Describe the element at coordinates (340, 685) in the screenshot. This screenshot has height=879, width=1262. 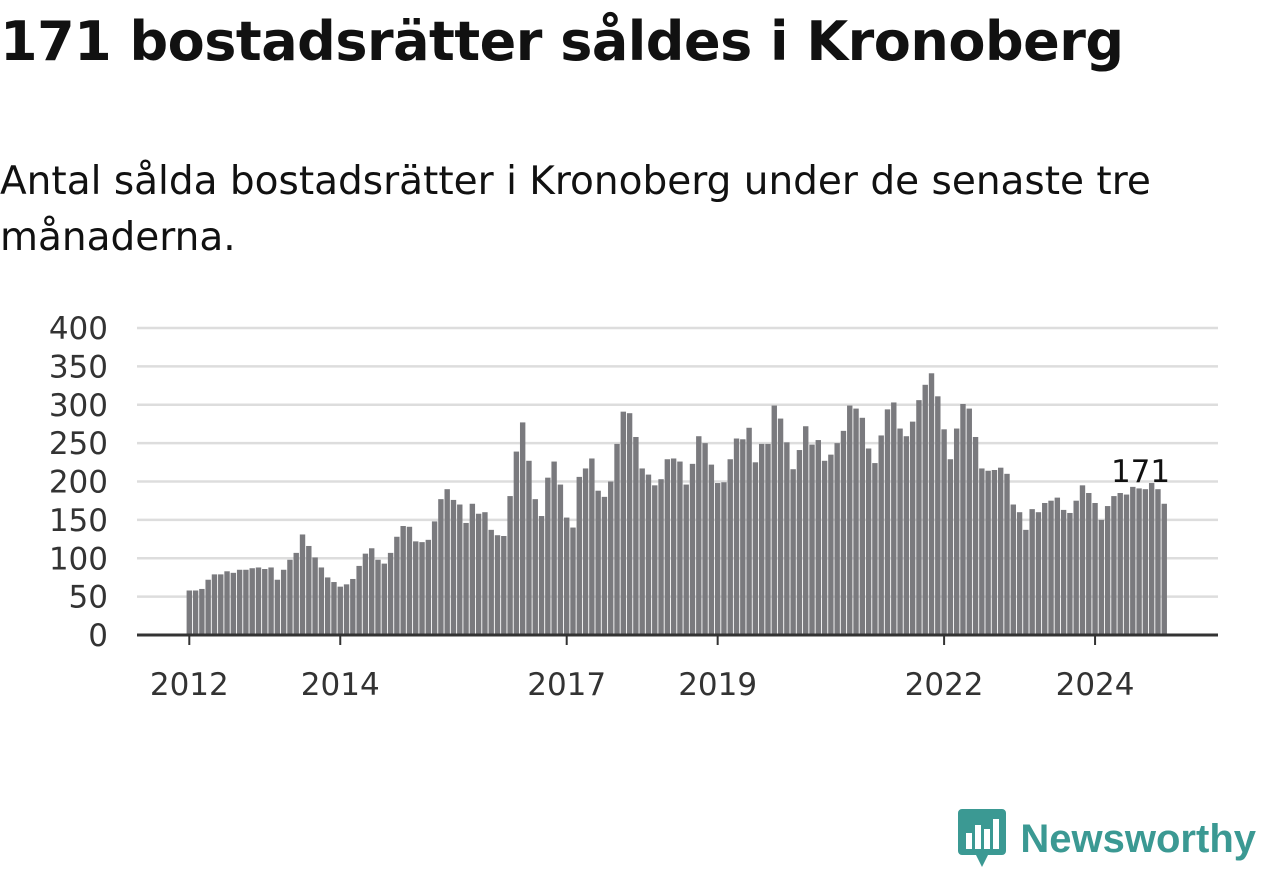
I see `x-tick-label: 2014` at that location.